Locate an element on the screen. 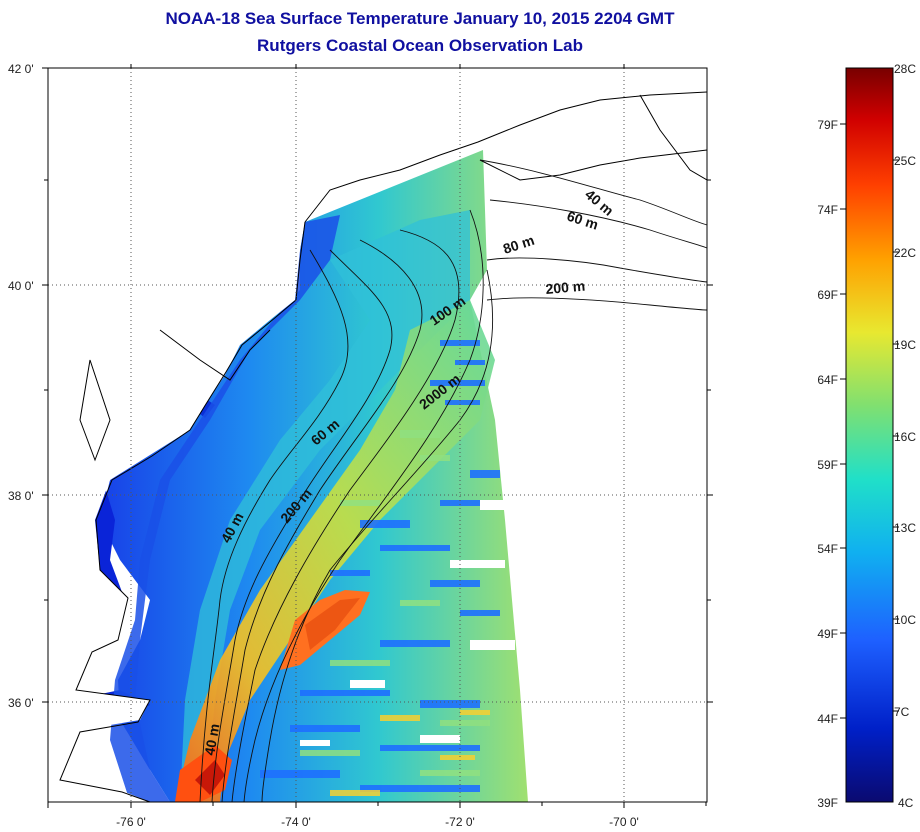 Image resolution: width=920 pixels, height=832 pixels. celsius-label: 10C is located at coordinates (905, 620).